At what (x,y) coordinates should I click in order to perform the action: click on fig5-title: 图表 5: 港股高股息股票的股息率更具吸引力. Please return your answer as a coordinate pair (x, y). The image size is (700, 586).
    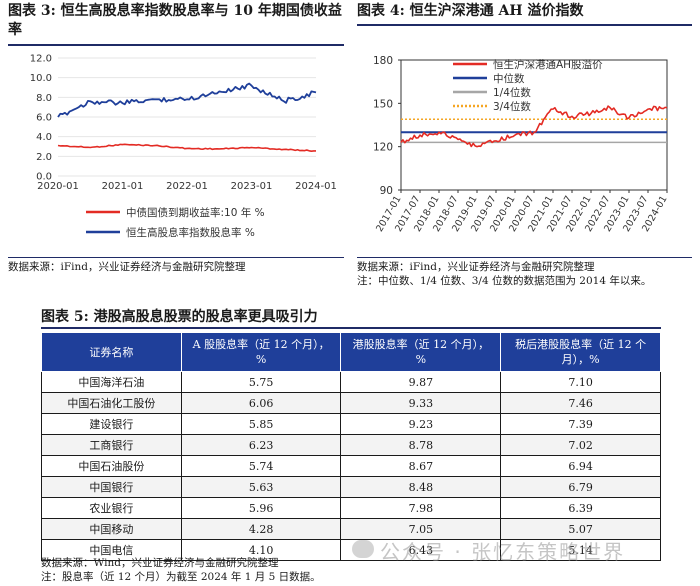
    Looking at the image, I should click on (179, 317).